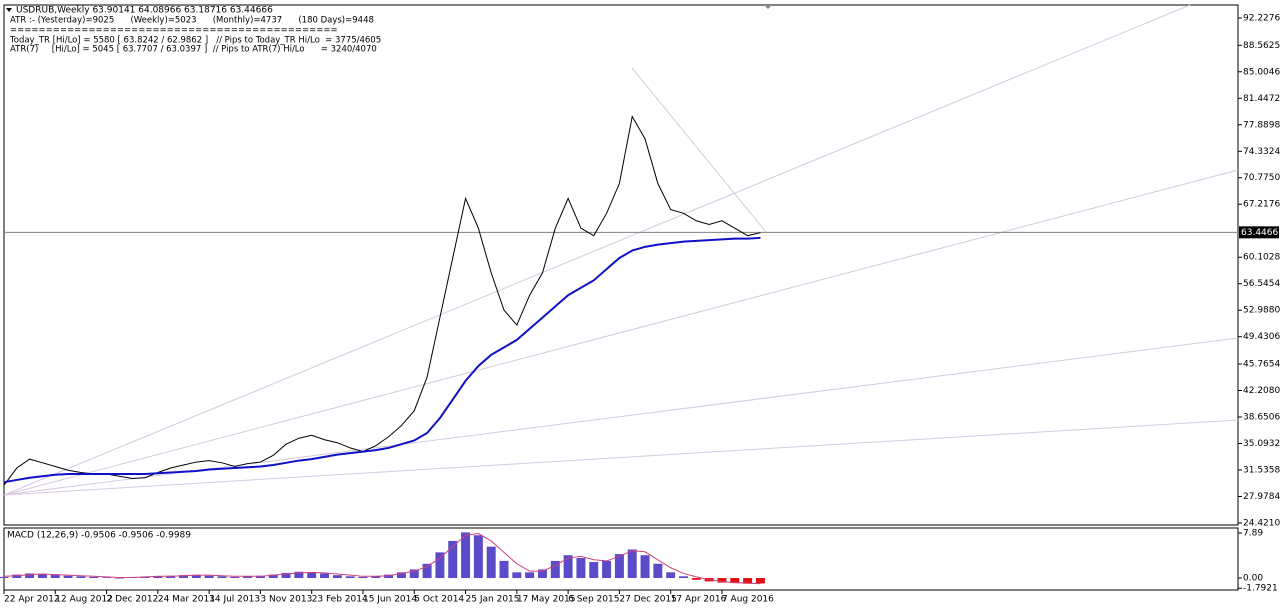  I want to click on y-tick-label: 42.20809, so click(1261, 391).